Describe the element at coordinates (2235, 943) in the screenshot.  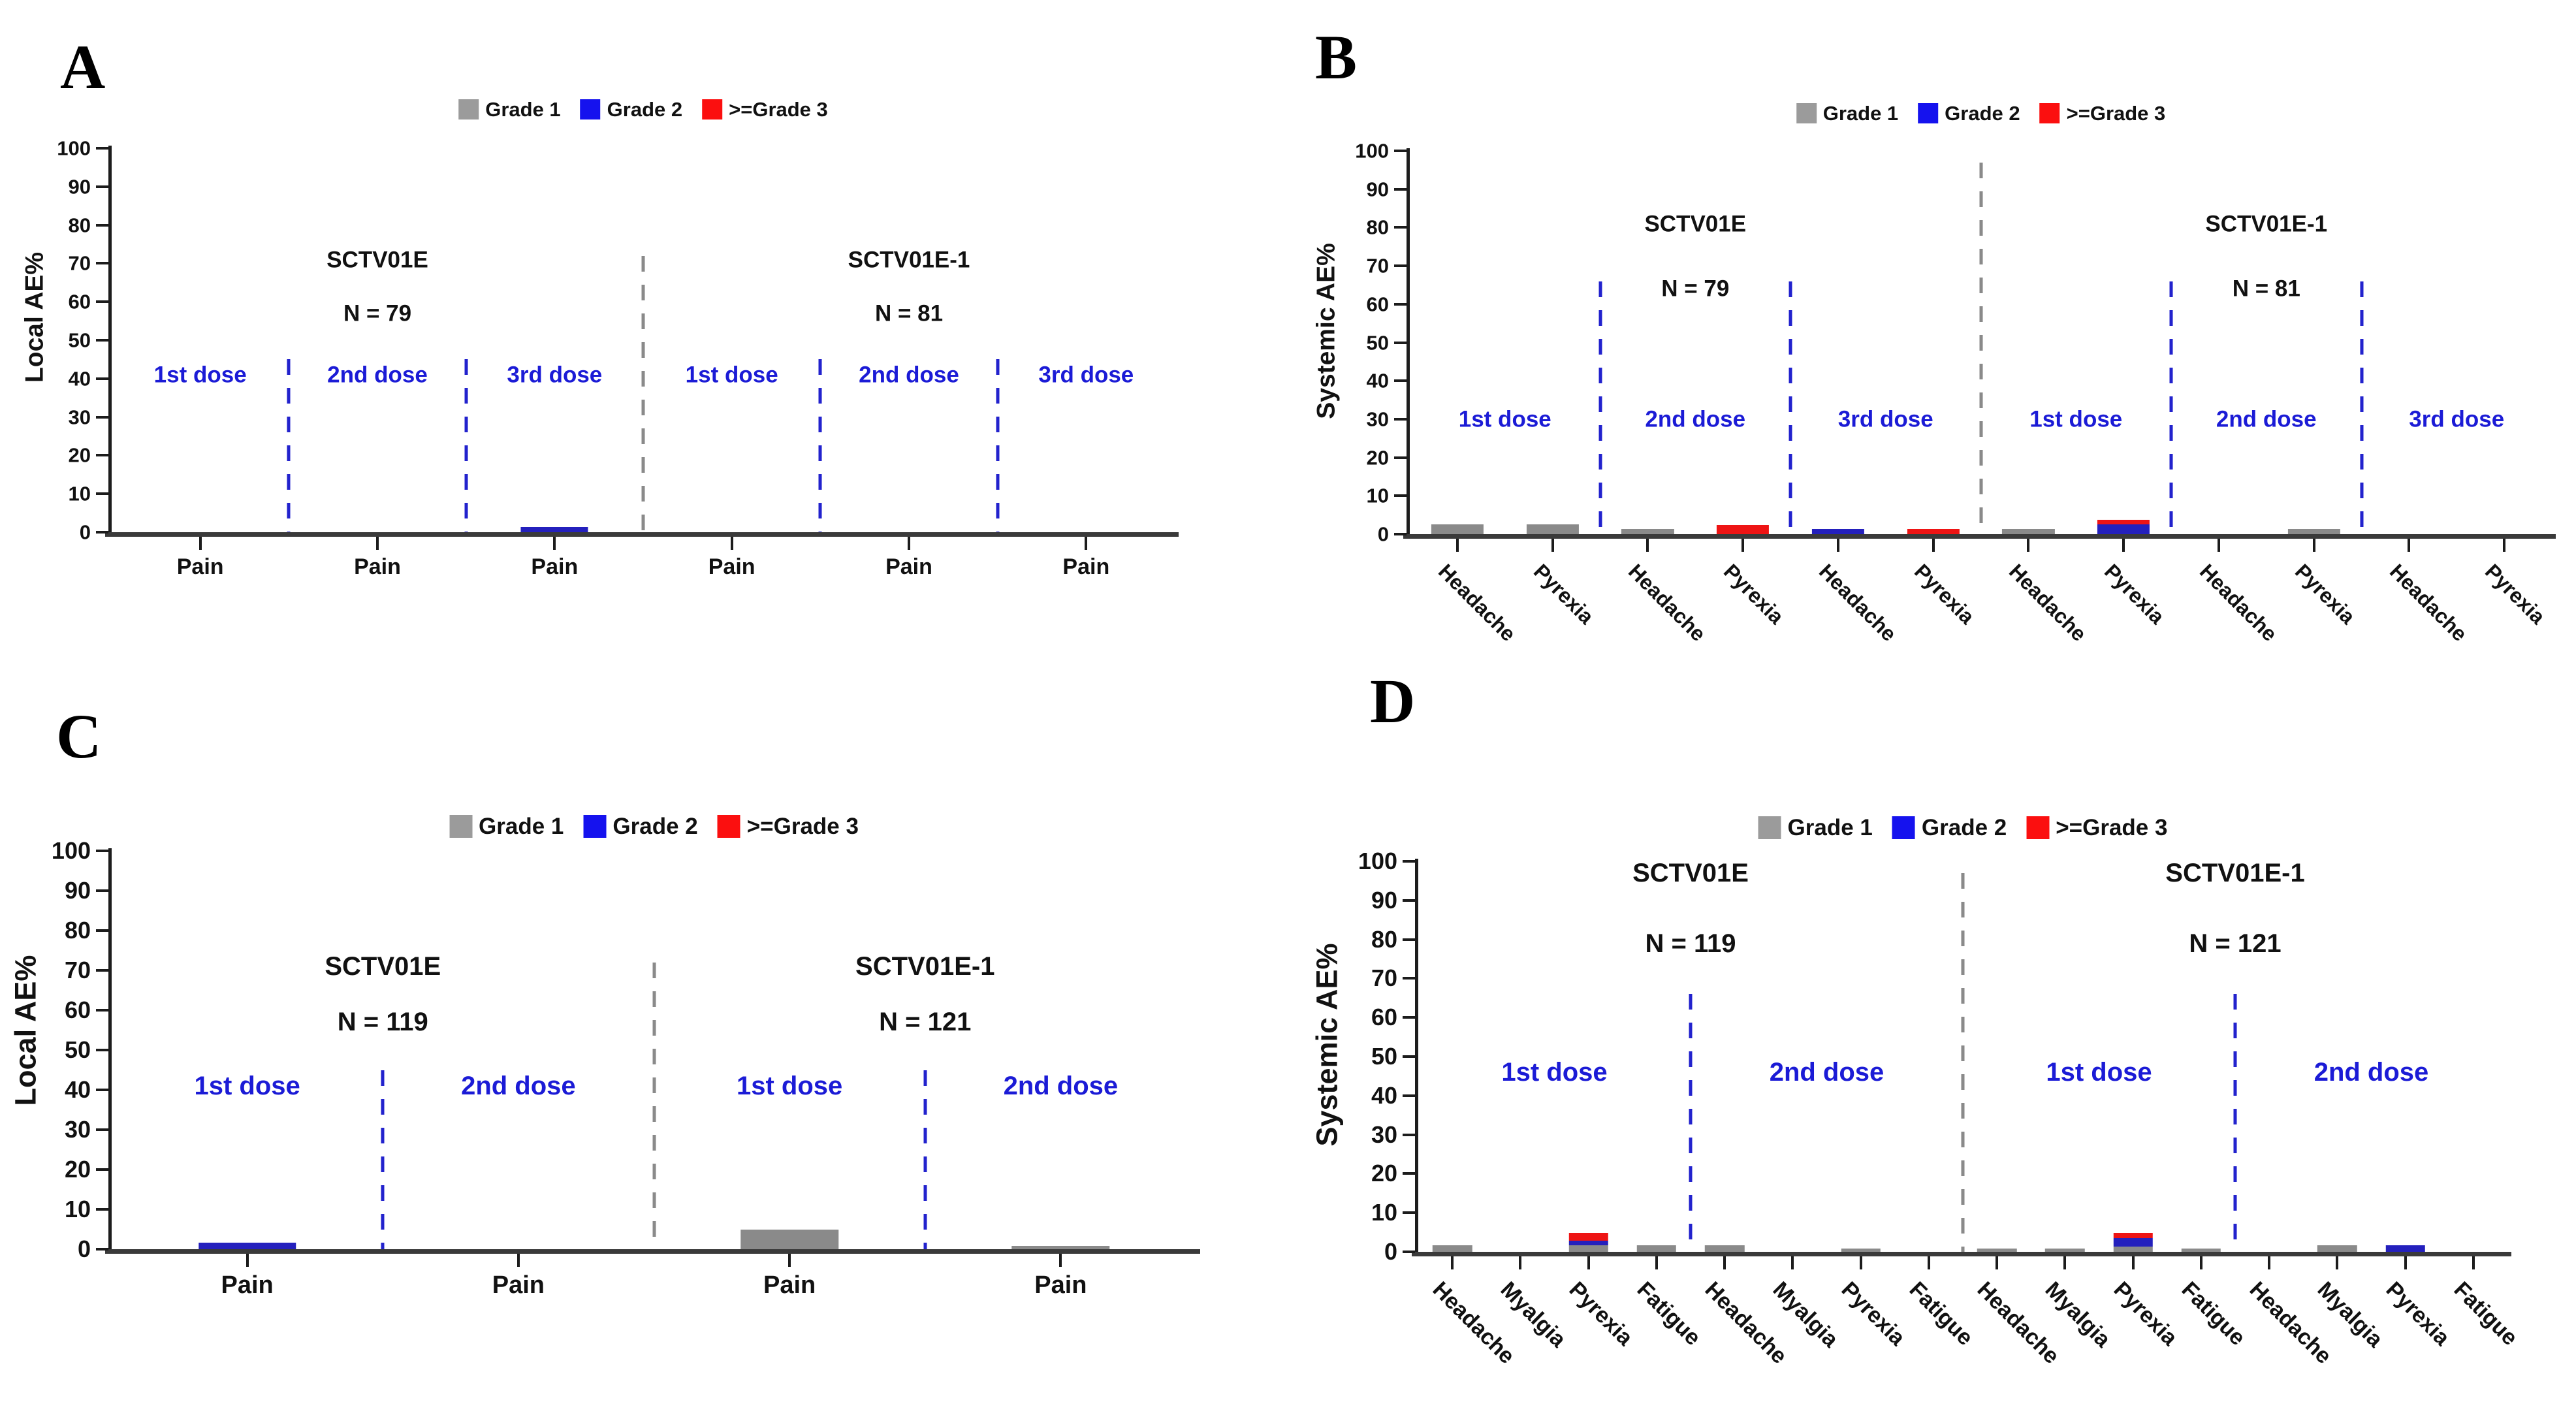
I see `n-label: N = 121` at that location.